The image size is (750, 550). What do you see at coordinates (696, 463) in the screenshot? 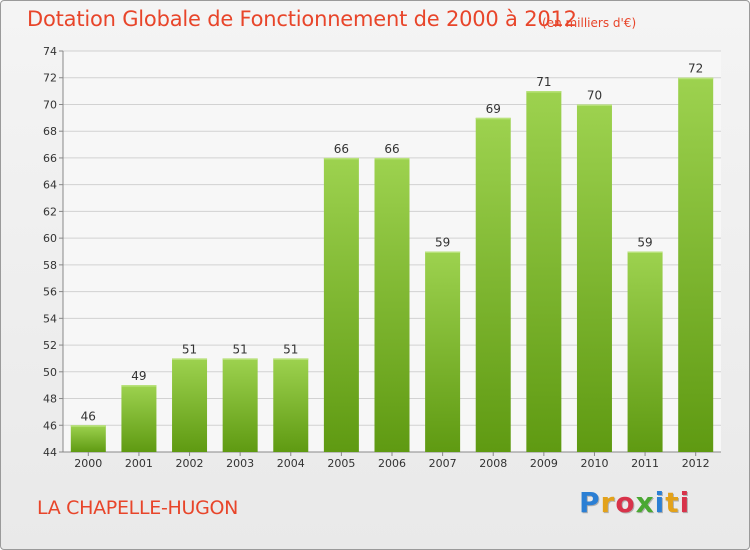
I see `x-tick-label: 2012` at bounding box center [696, 463].